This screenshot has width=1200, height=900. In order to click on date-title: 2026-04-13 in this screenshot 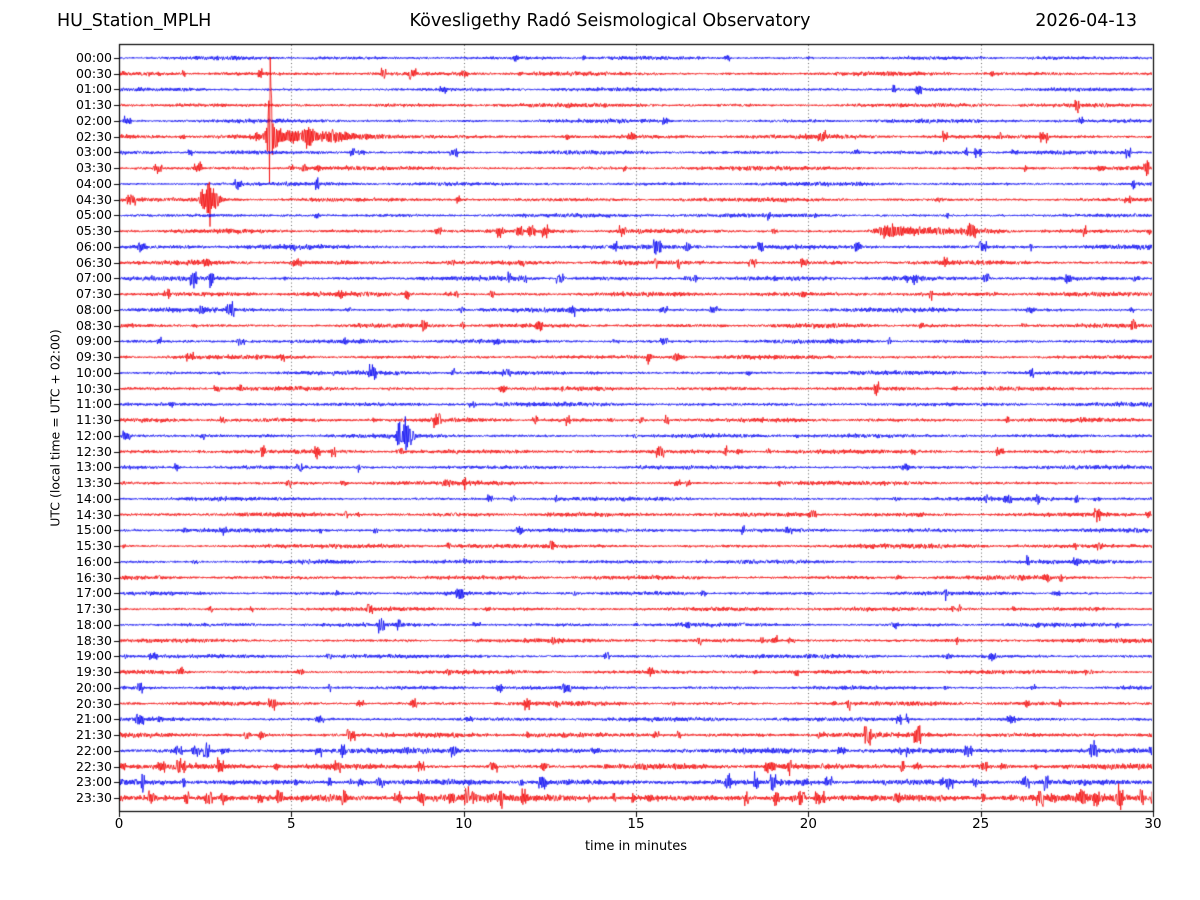, I will do `click(1086, 21)`.